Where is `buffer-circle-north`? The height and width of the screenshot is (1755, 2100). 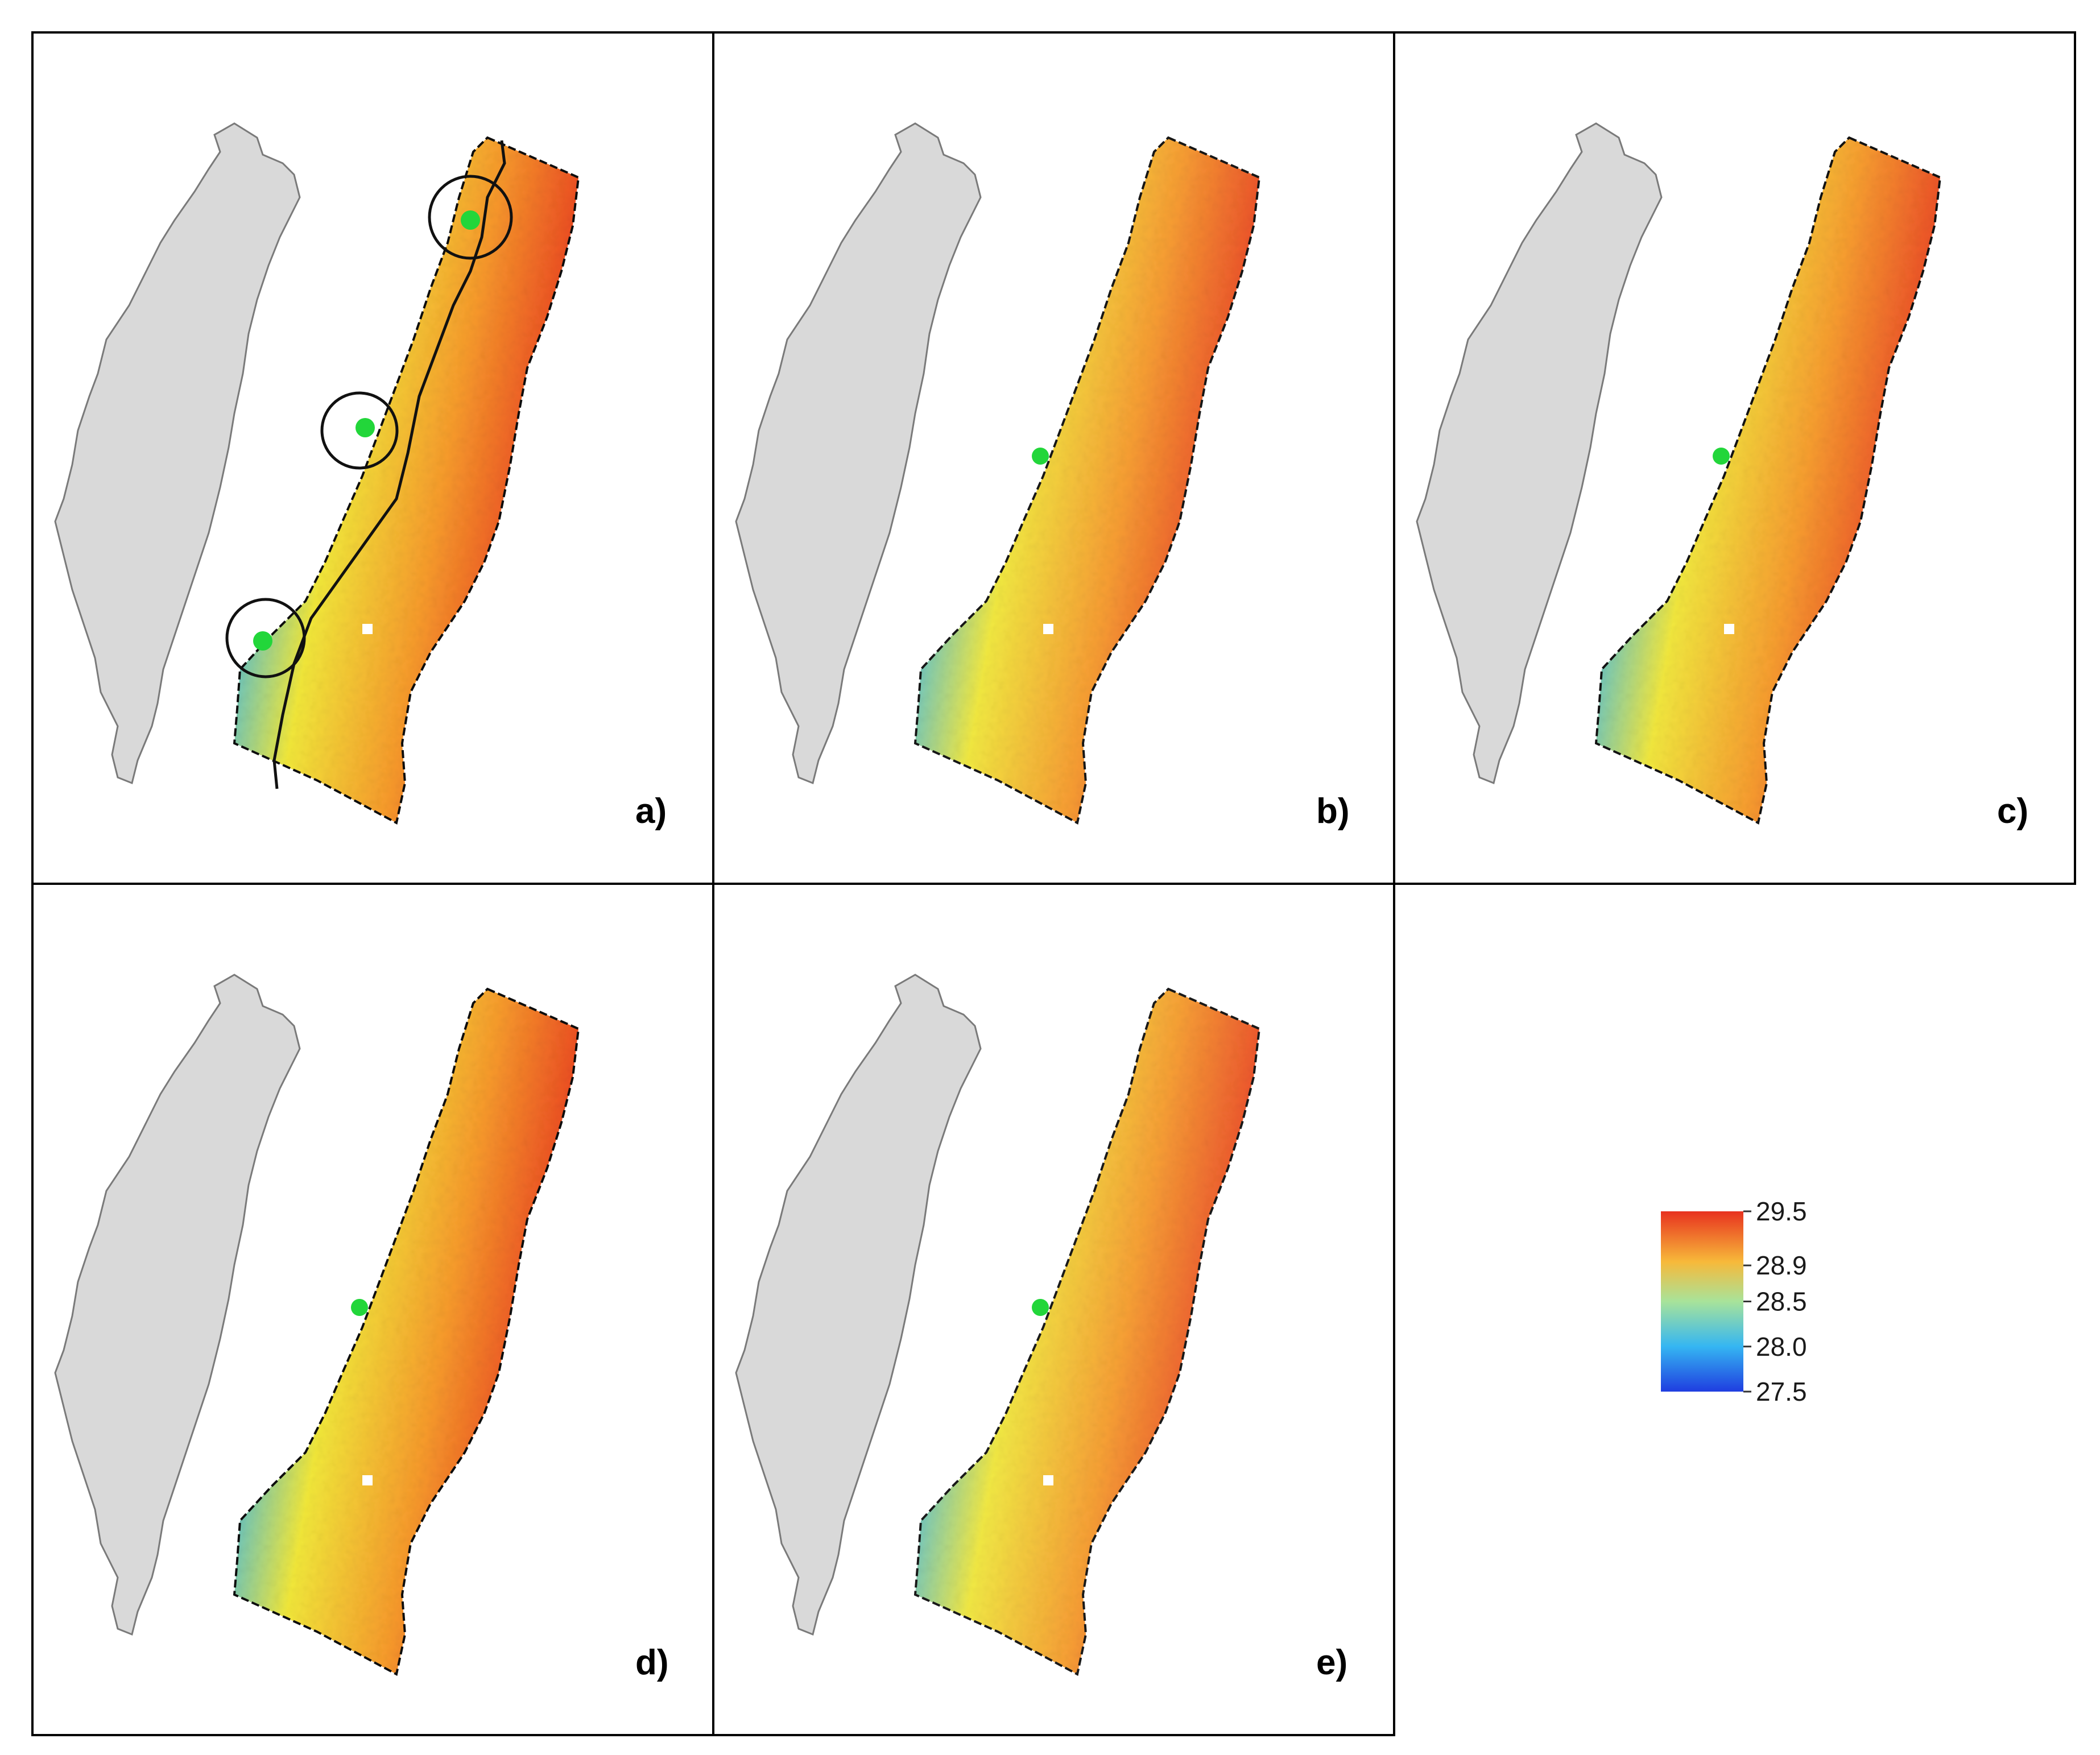 buffer-circle-north is located at coordinates (470, 217).